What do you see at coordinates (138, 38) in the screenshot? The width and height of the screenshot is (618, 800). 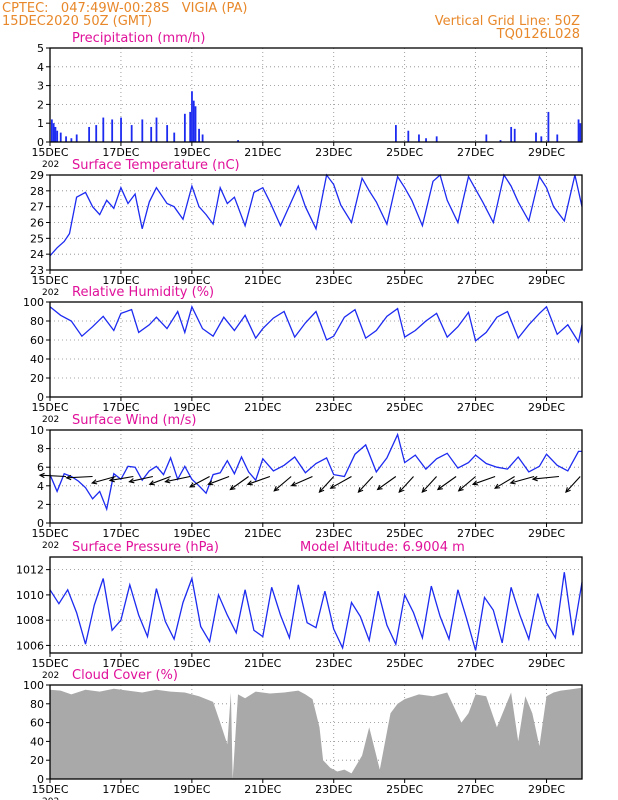 I see `panel-title: Precipitation (mm/h)` at bounding box center [138, 38].